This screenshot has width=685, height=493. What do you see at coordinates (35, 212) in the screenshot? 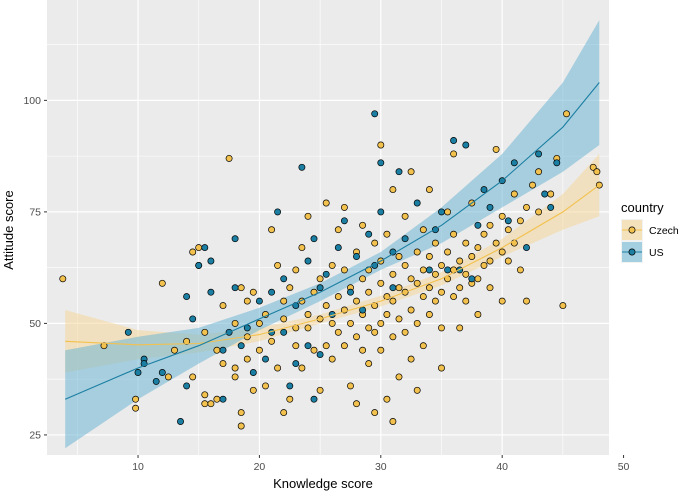
I see `y-tick-label: 75` at bounding box center [35, 212].